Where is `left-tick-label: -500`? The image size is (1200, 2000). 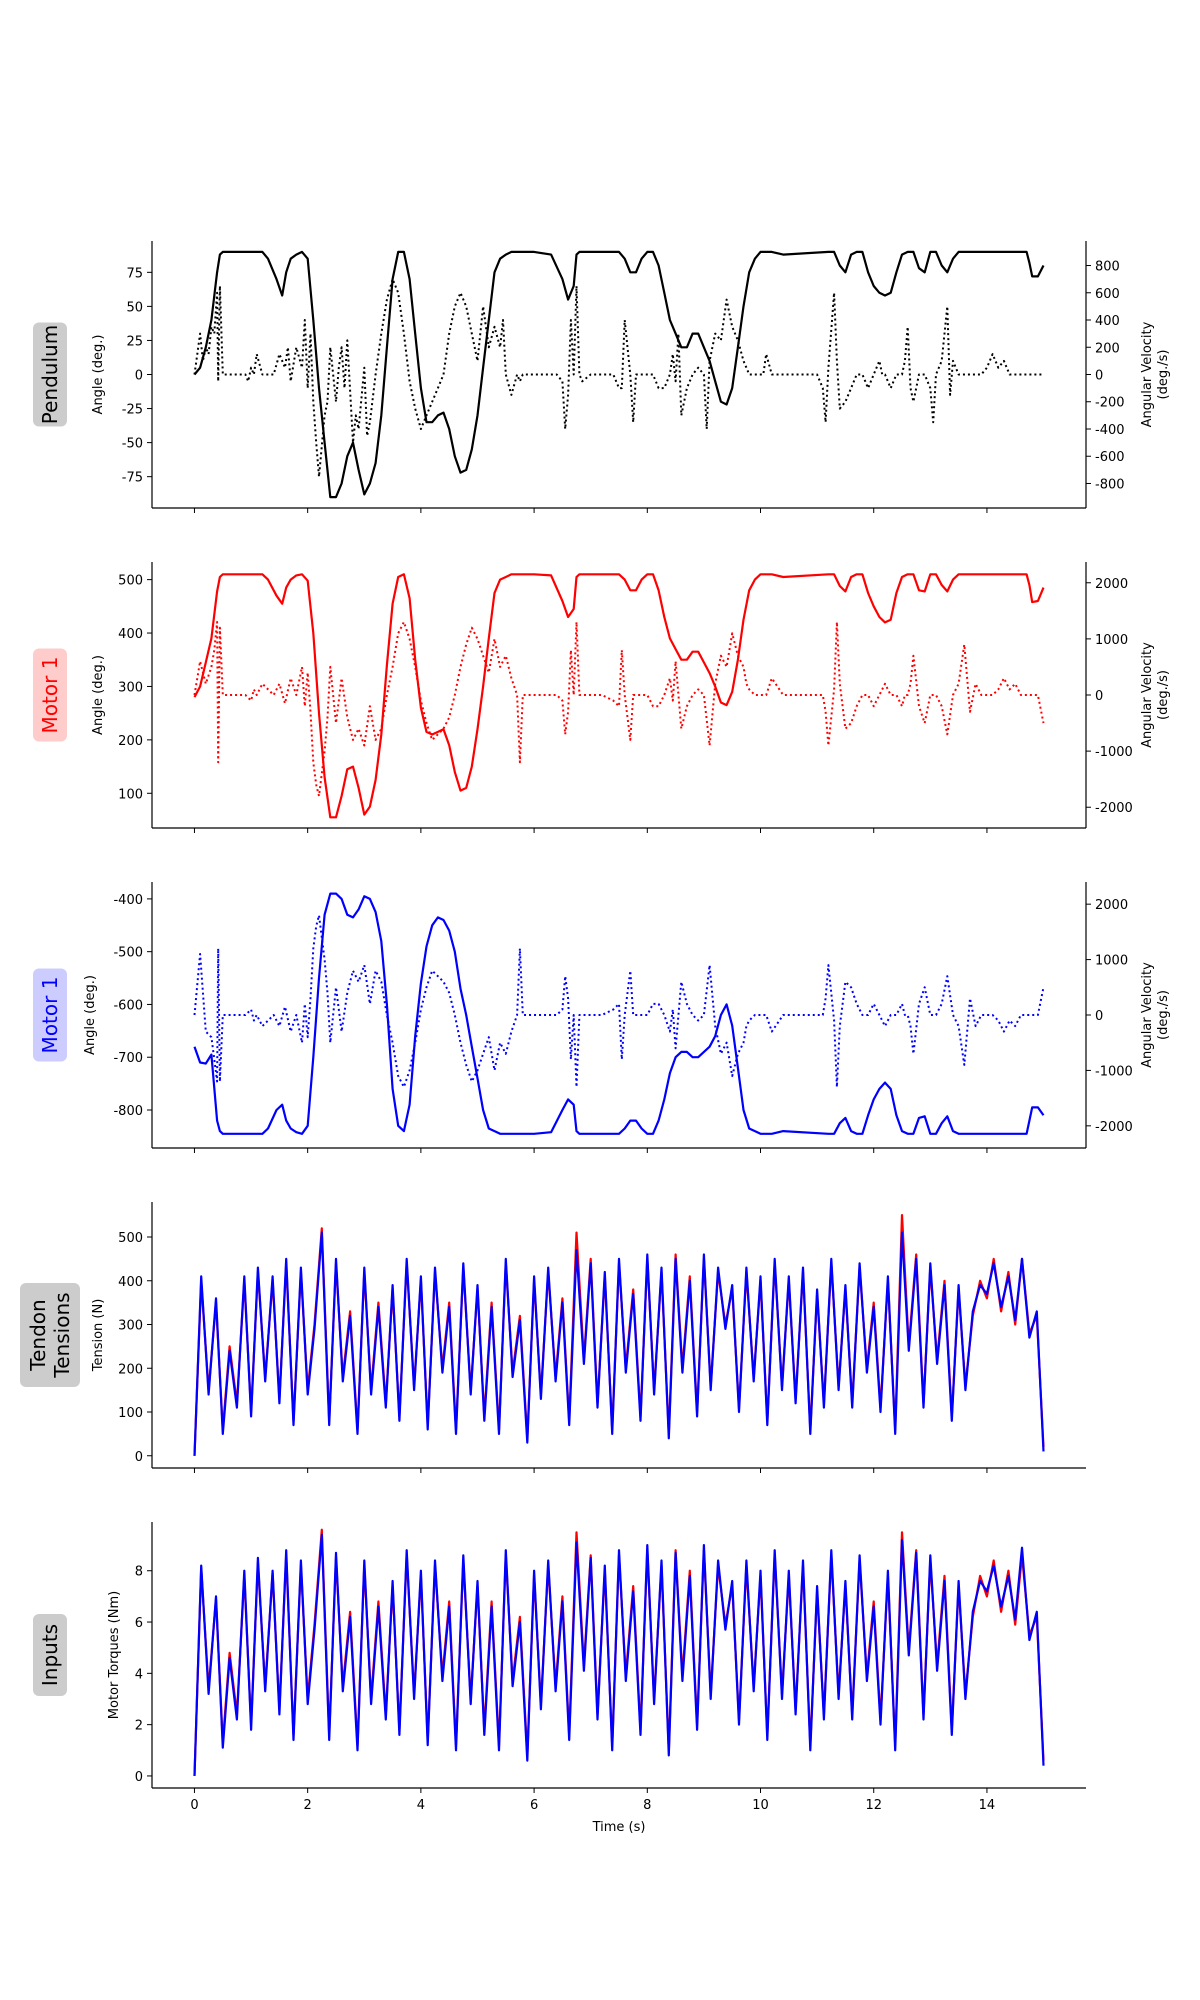
left-tick-label: -500 is located at coordinates (128, 953).